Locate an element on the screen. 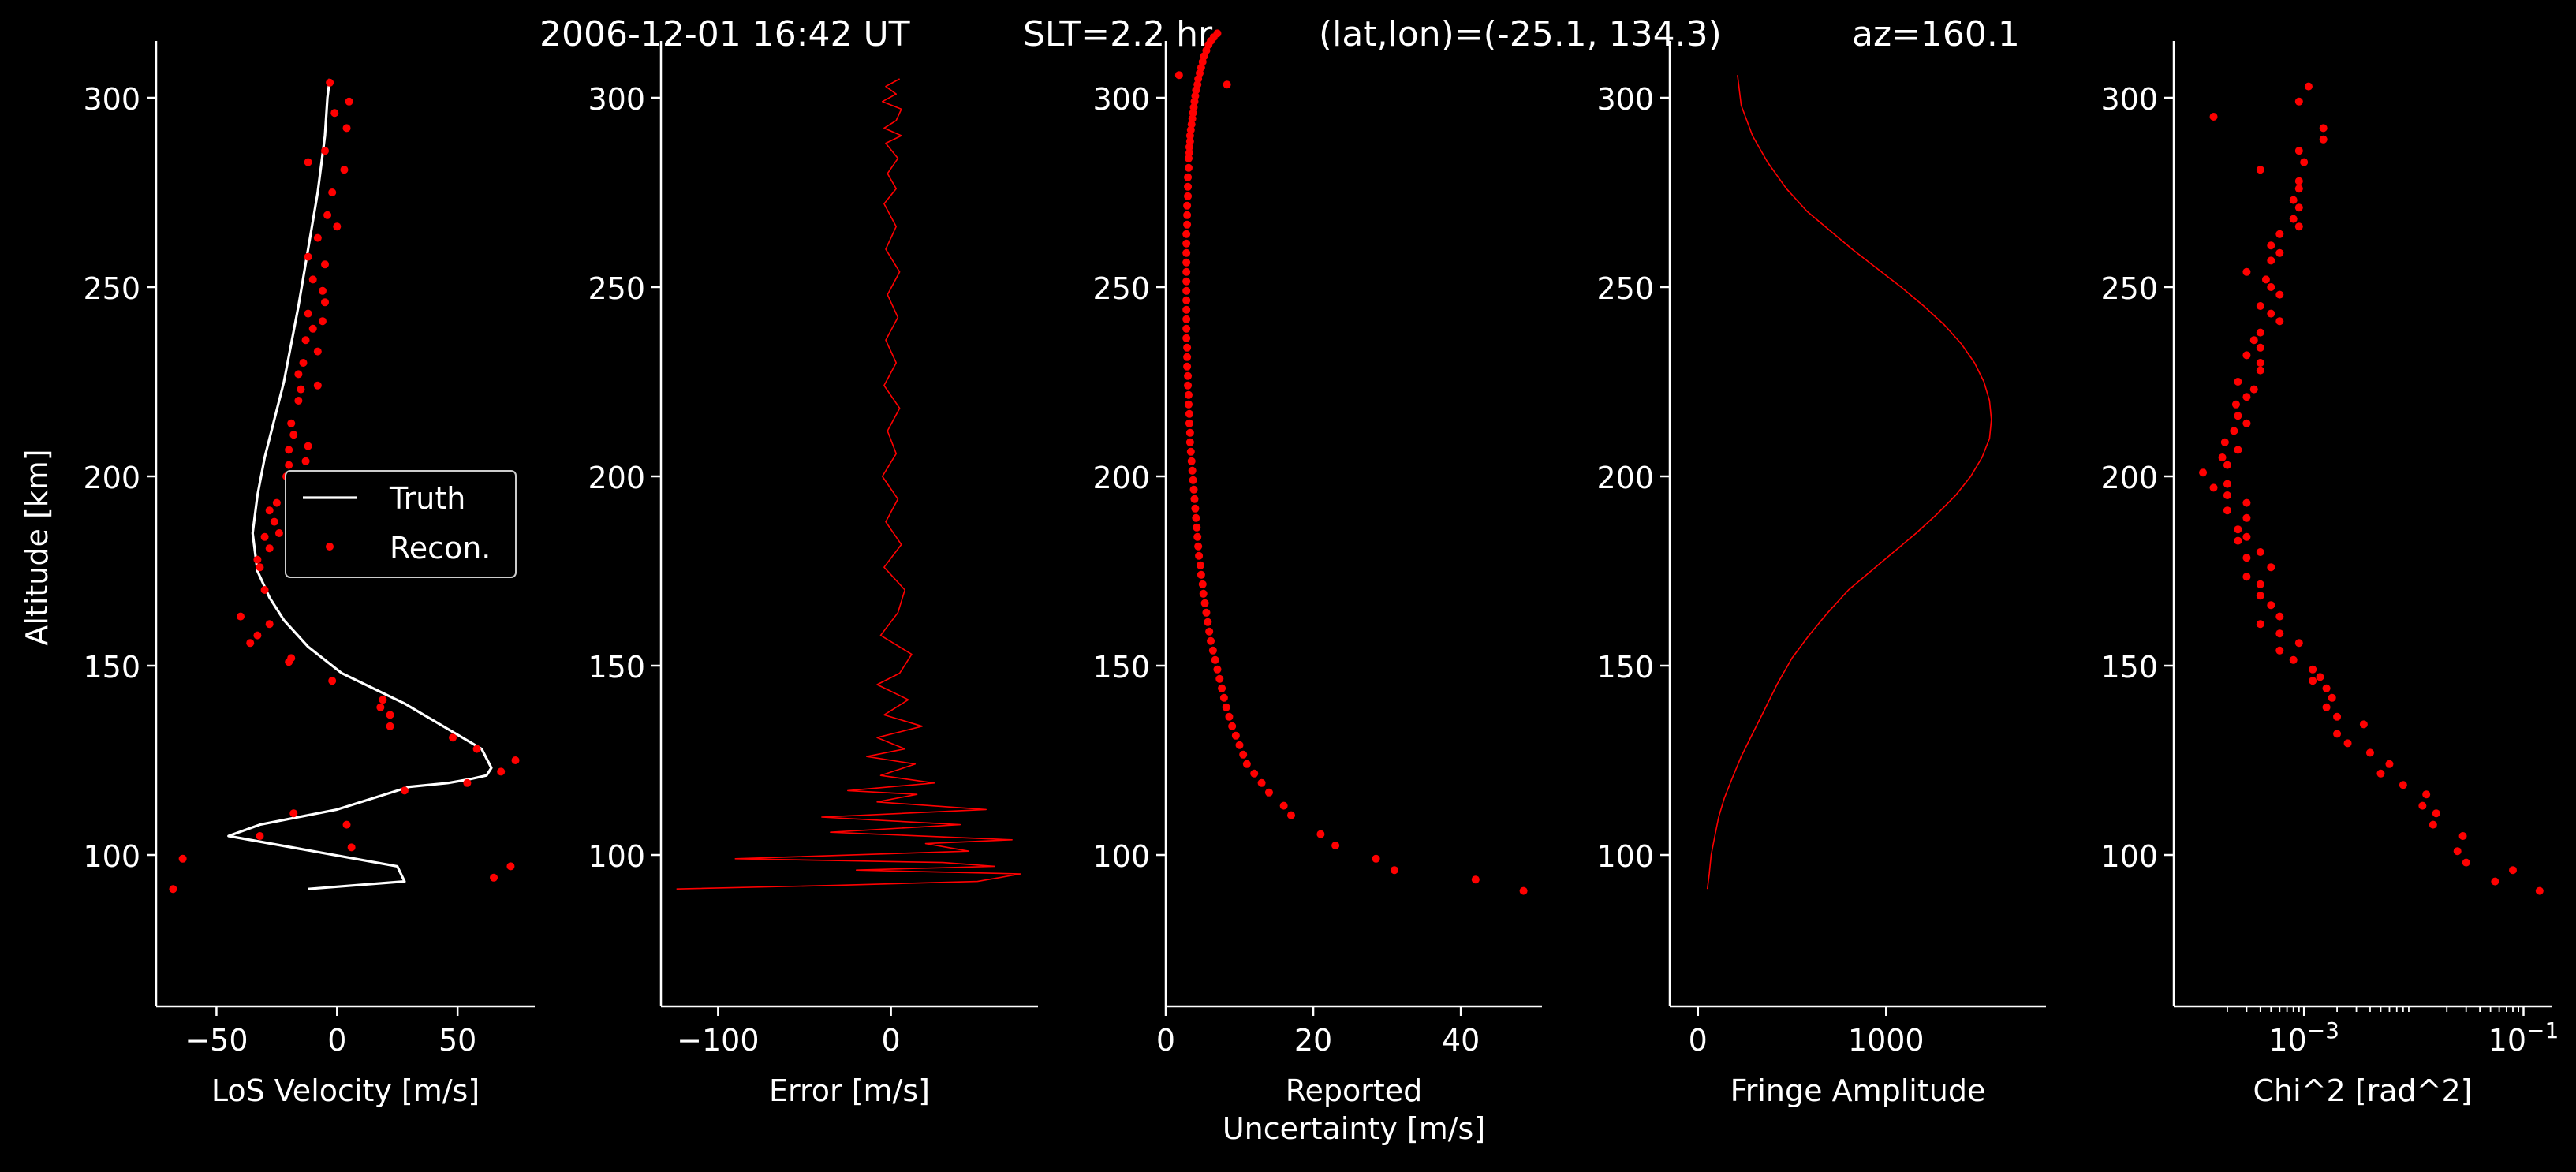  legend-recon-swatch is located at coordinates (330, 547).